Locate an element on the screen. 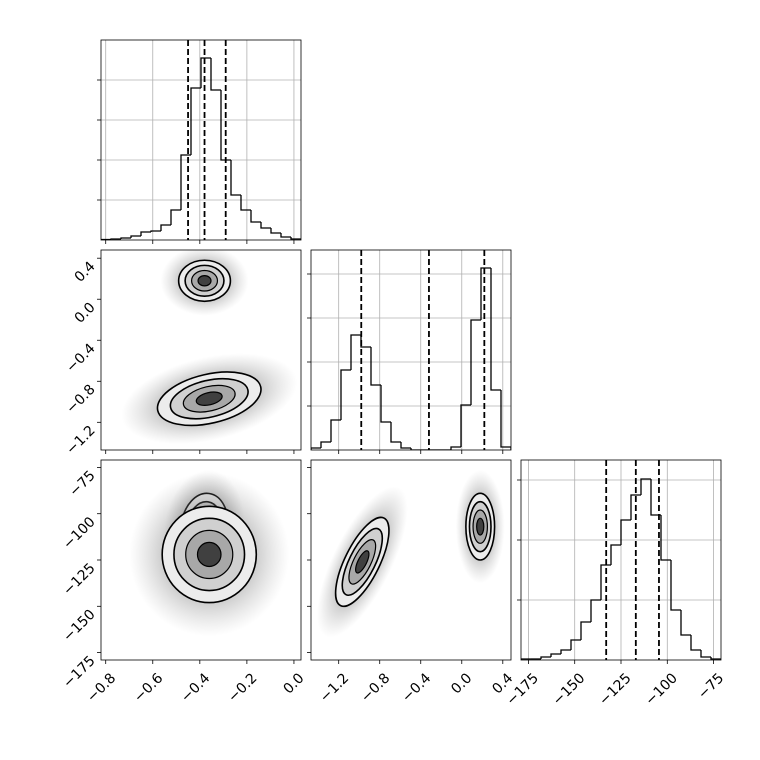 Image resolution: width=760 pixels, height=760 pixels. y-tick-label: −150 is located at coordinates (79, 626).